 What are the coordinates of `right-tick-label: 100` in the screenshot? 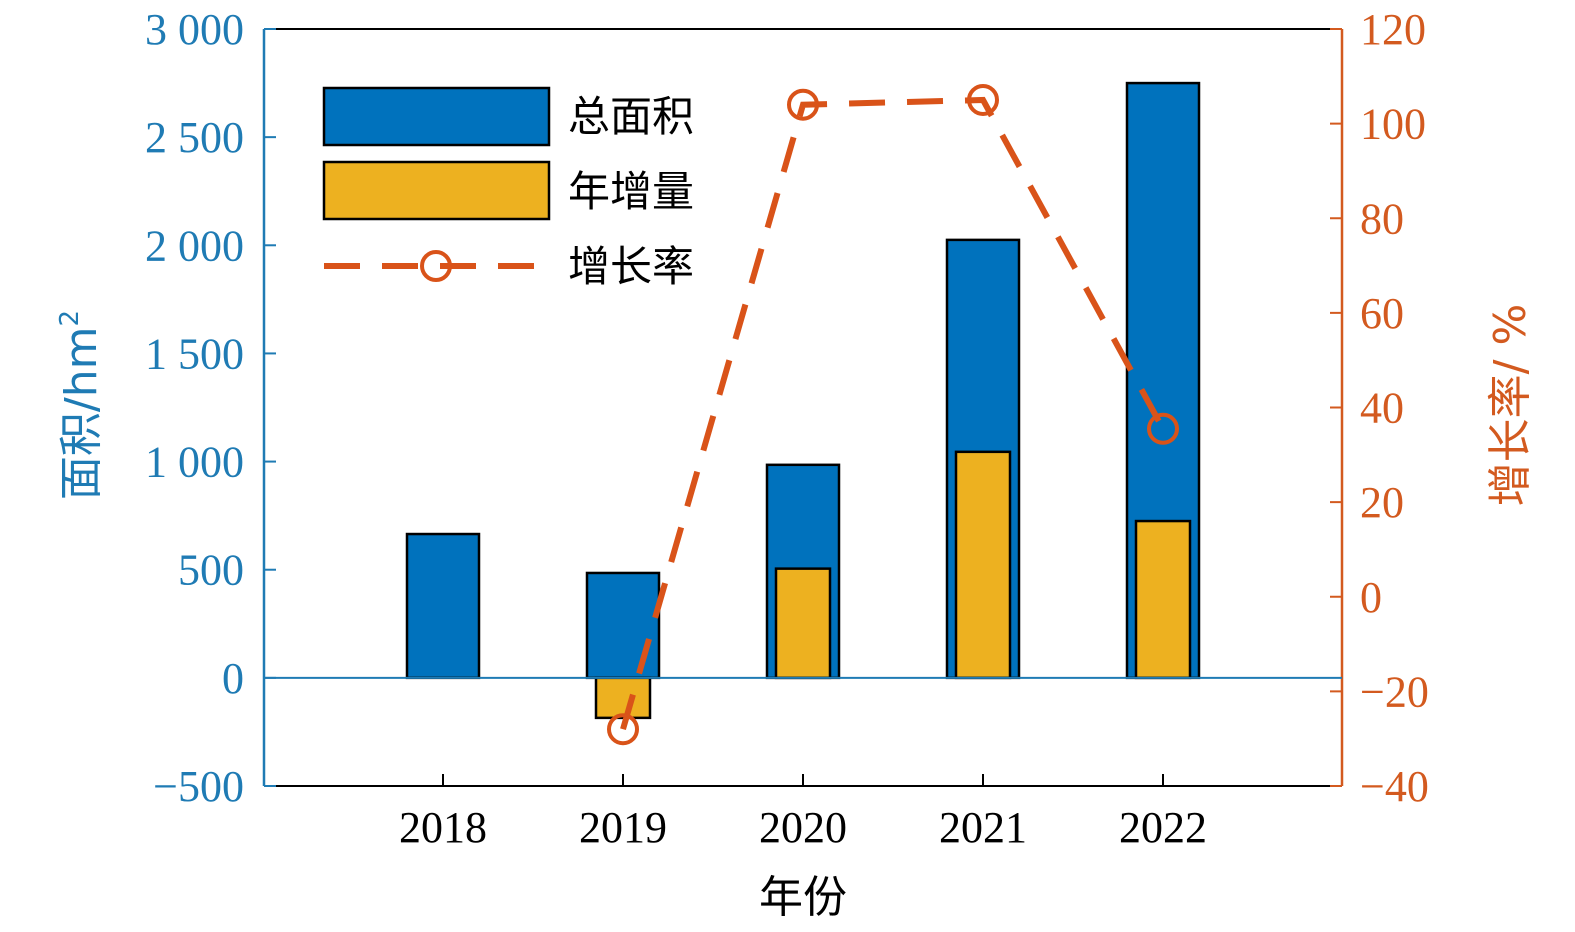 It's located at (1393, 124).